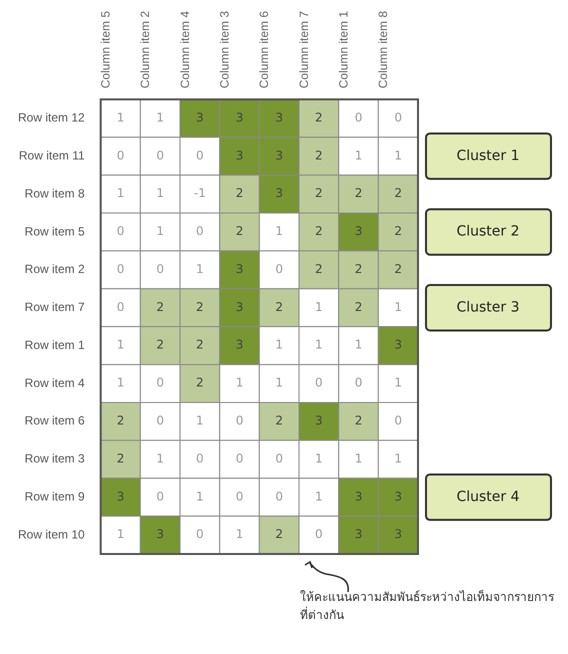 The height and width of the screenshot is (654, 568). I want to click on y-tick-label: Row item 4, so click(55, 383).